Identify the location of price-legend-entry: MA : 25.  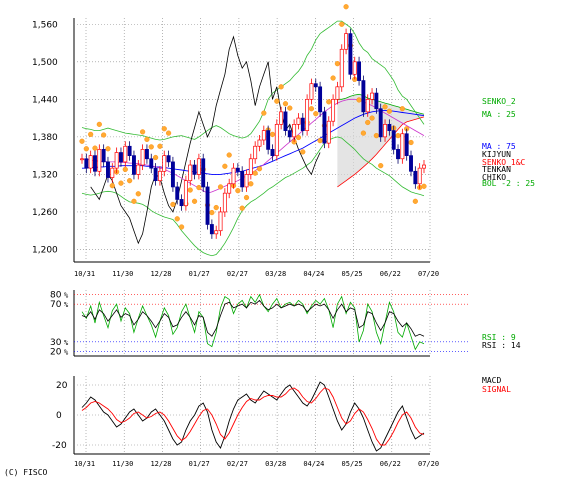
(499, 114).